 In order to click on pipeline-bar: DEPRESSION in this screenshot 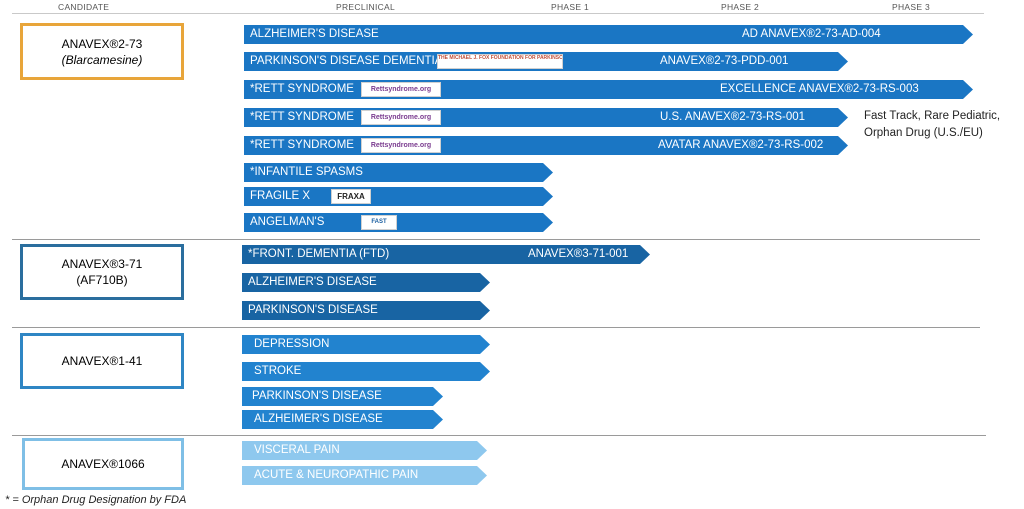, I will do `click(366, 344)`.